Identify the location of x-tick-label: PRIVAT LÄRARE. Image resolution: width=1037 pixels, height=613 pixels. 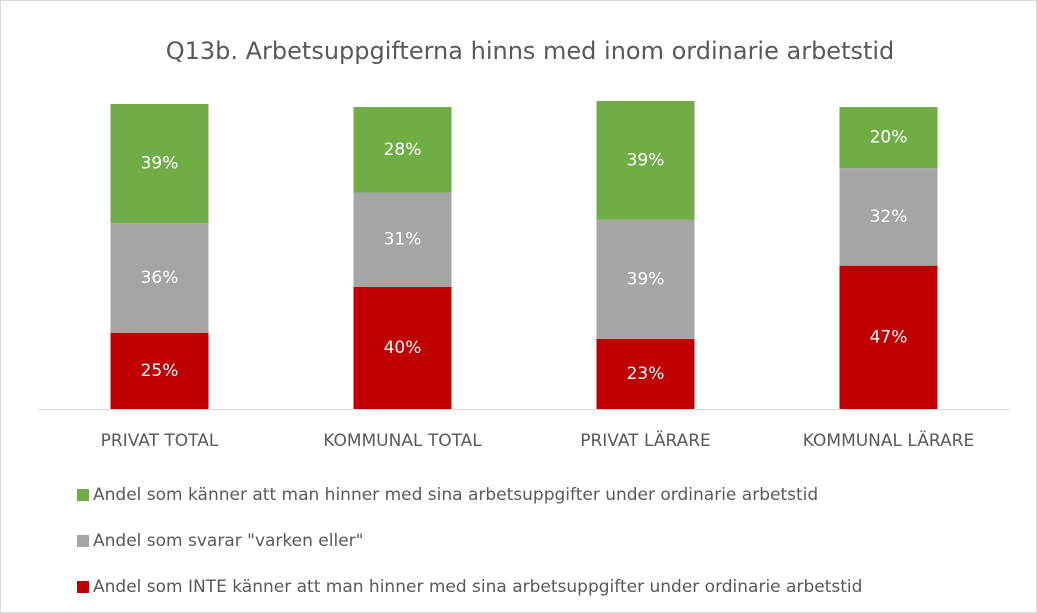
(645, 440).